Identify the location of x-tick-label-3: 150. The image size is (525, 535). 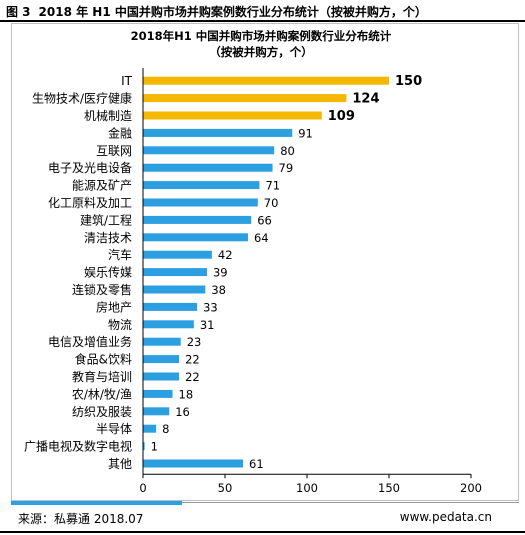
(389, 488).